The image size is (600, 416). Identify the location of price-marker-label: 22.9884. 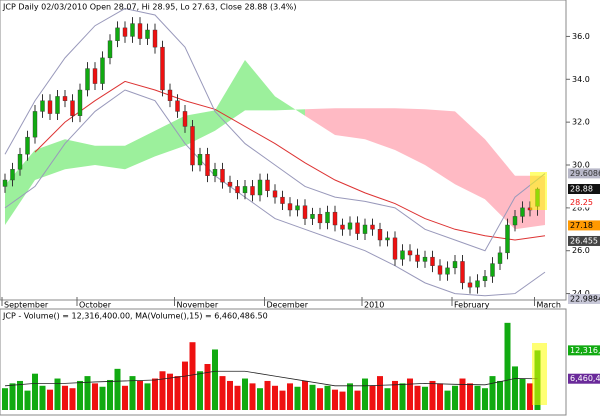
(585, 299).